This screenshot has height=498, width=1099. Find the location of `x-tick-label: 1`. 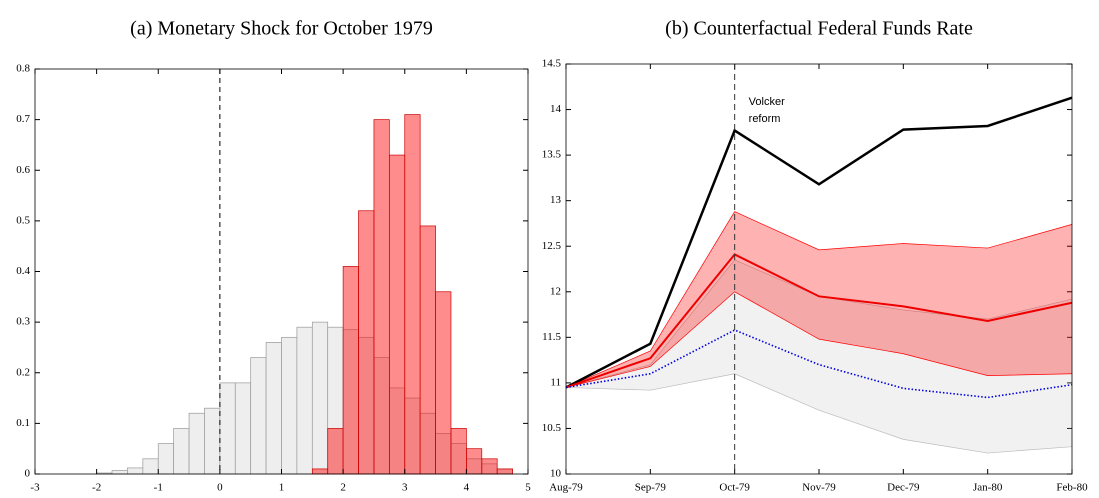

x-tick-label: 1 is located at coordinates (282, 488).